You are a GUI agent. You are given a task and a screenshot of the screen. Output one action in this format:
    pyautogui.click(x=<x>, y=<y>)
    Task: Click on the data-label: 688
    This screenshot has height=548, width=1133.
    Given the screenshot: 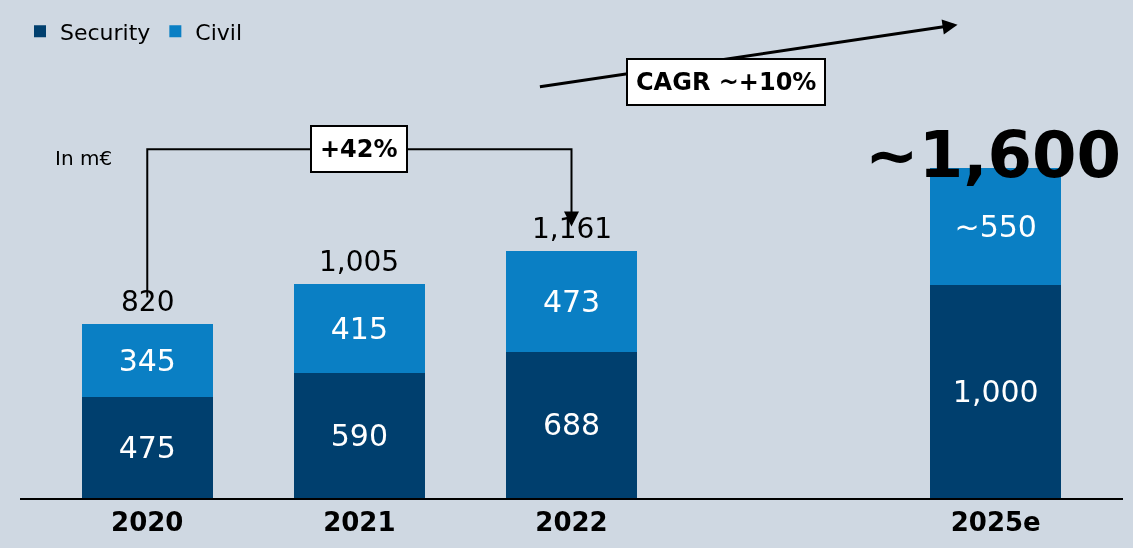 What is the action you would take?
    pyautogui.click(x=571, y=425)
    